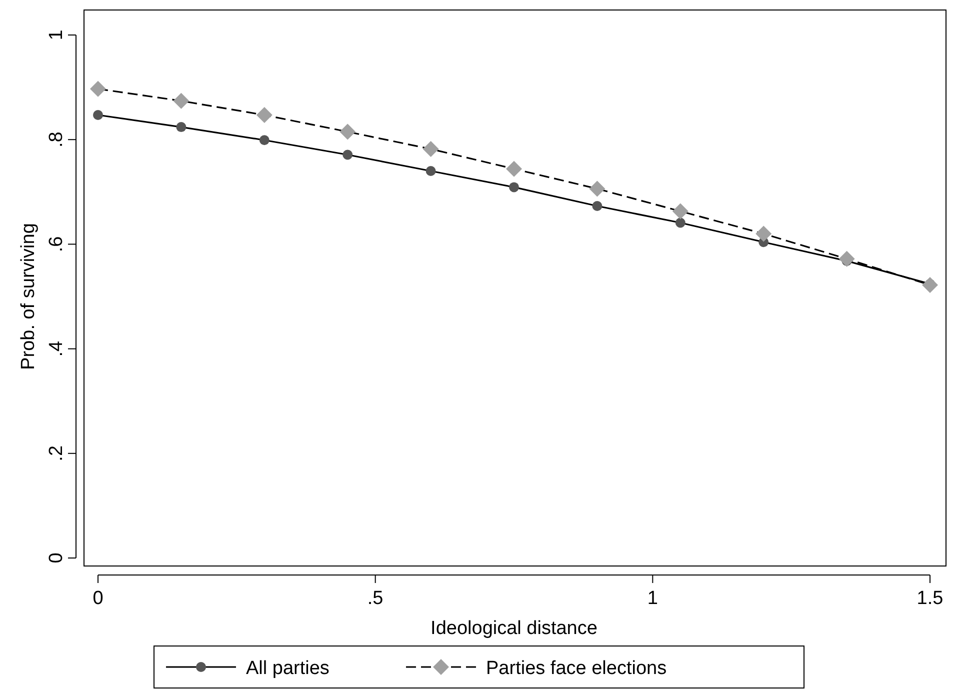 This screenshot has height=698, width=958. Describe the element at coordinates (375, 598) in the screenshot. I see `x-tick-label: .5` at that location.